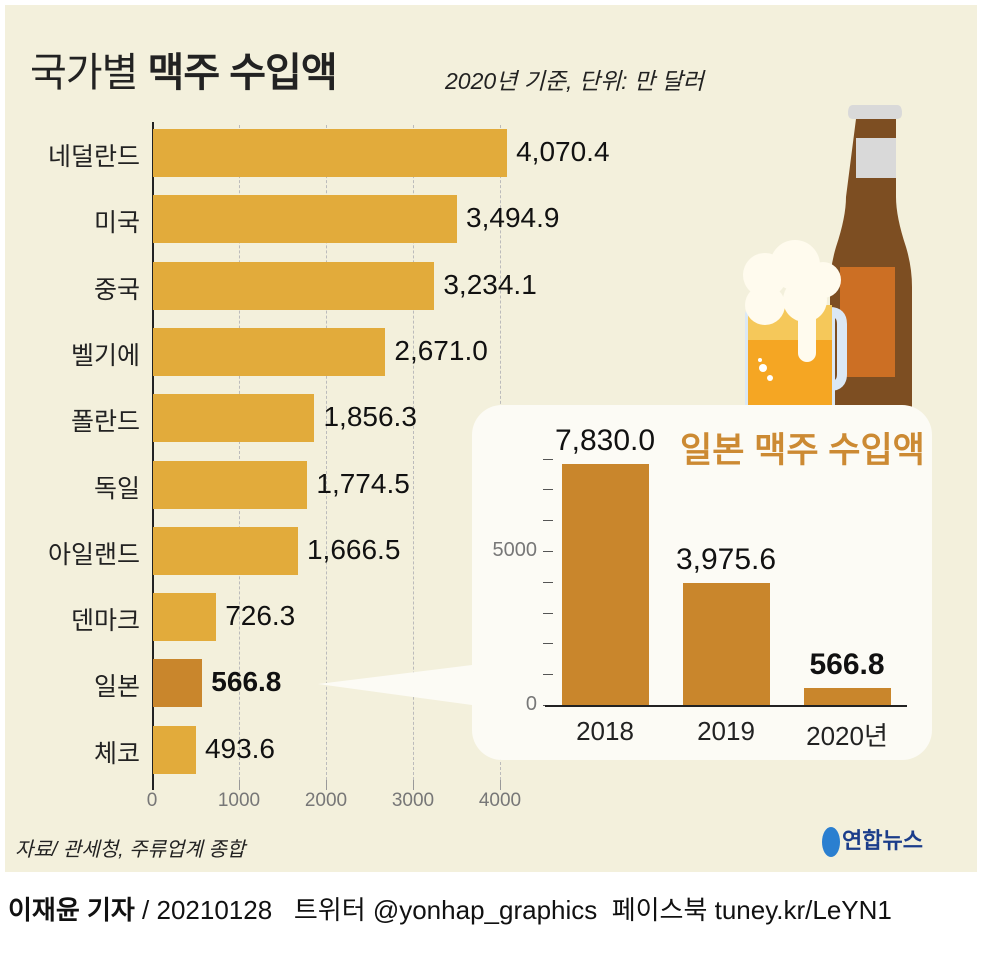  What do you see at coordinates (827, 260) in the screenshot?
I see `beer-illustration-icon` at bounding box center [827, 260].